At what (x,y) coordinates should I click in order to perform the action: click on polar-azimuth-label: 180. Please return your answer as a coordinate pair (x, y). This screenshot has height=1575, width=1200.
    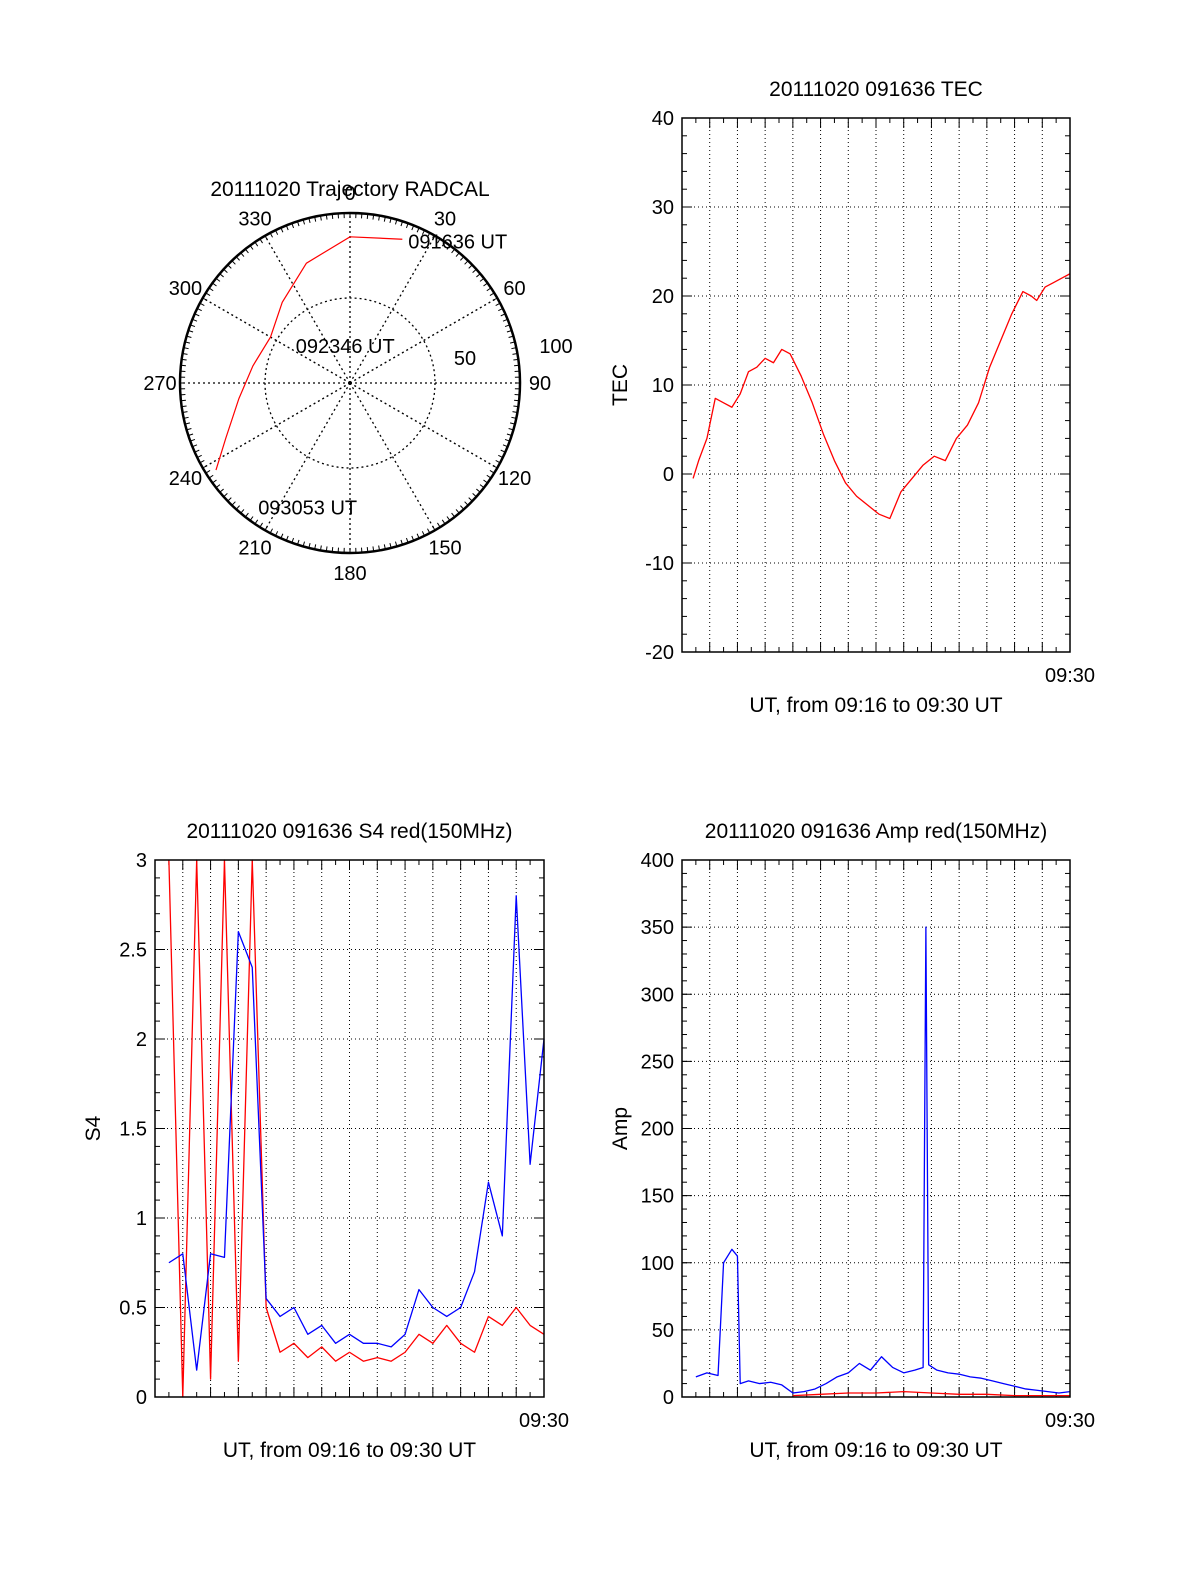
    Looking at the image, I should click on (349, 574).